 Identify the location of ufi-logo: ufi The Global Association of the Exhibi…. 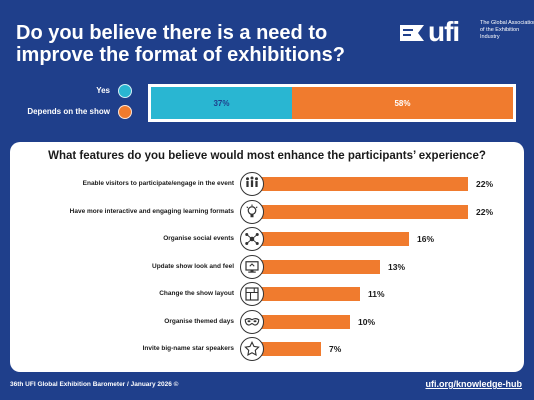
(466, 34).